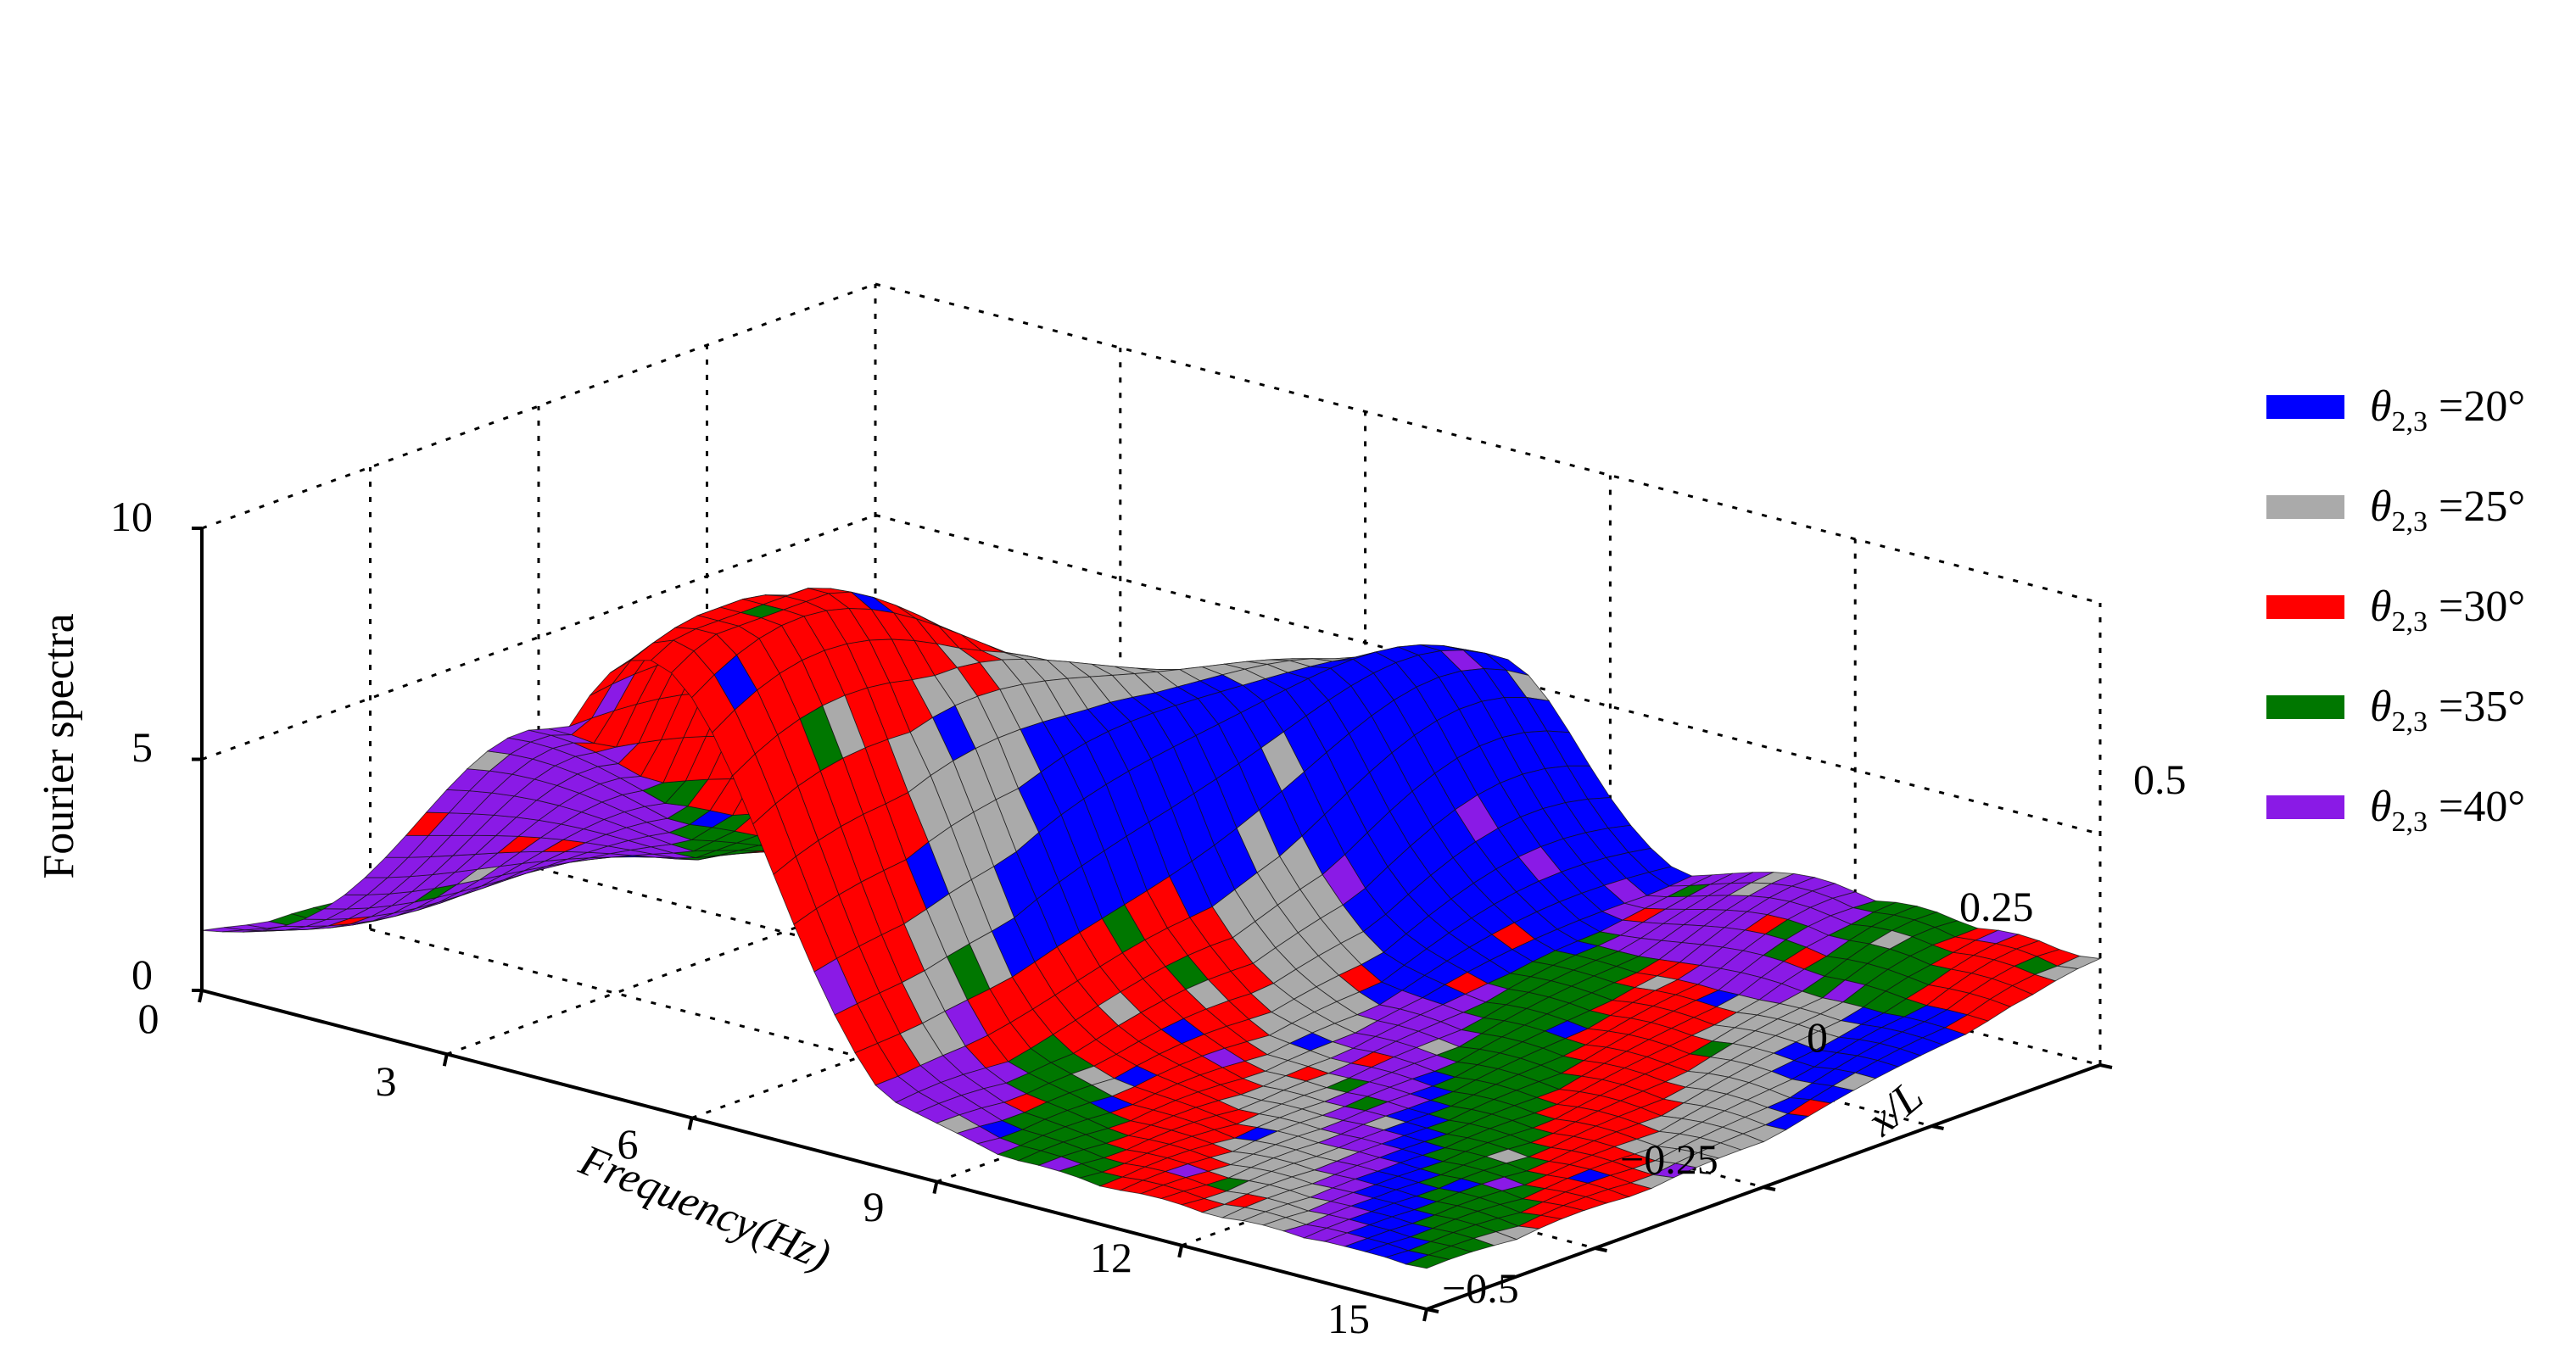 Image resolution: width=2576 pixels, height=1355 pixels. I want to click on x-axis-label: Frequency(Hz), so click(705, 1207).